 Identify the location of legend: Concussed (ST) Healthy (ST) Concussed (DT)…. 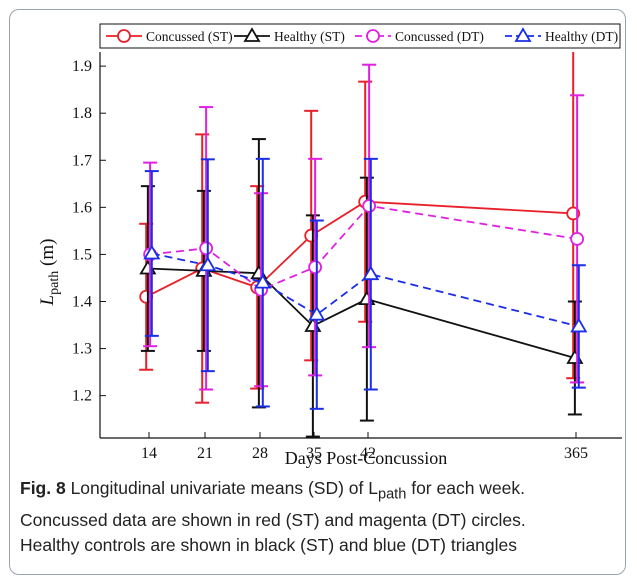
(360, 36).